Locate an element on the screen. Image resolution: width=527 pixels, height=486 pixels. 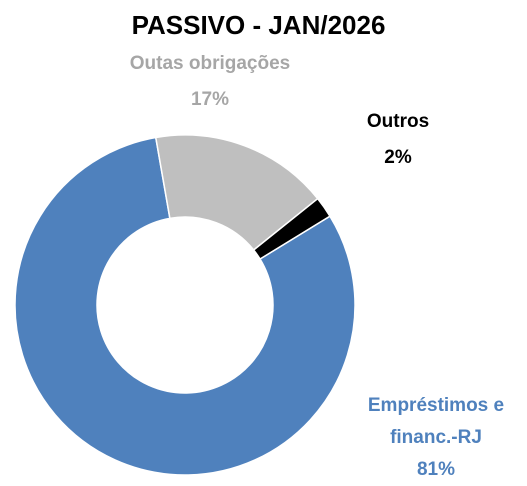
slice-label: Outros 2% is located at coordinates (398, 140).